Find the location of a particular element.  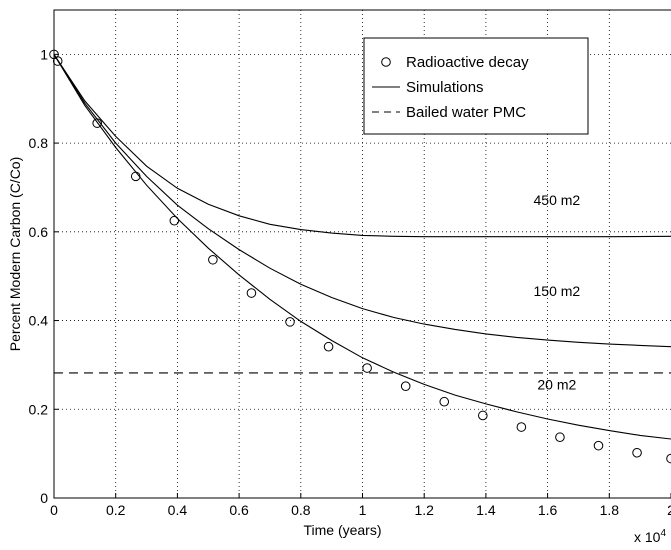

legend-box is located at coordinates (476, 86).